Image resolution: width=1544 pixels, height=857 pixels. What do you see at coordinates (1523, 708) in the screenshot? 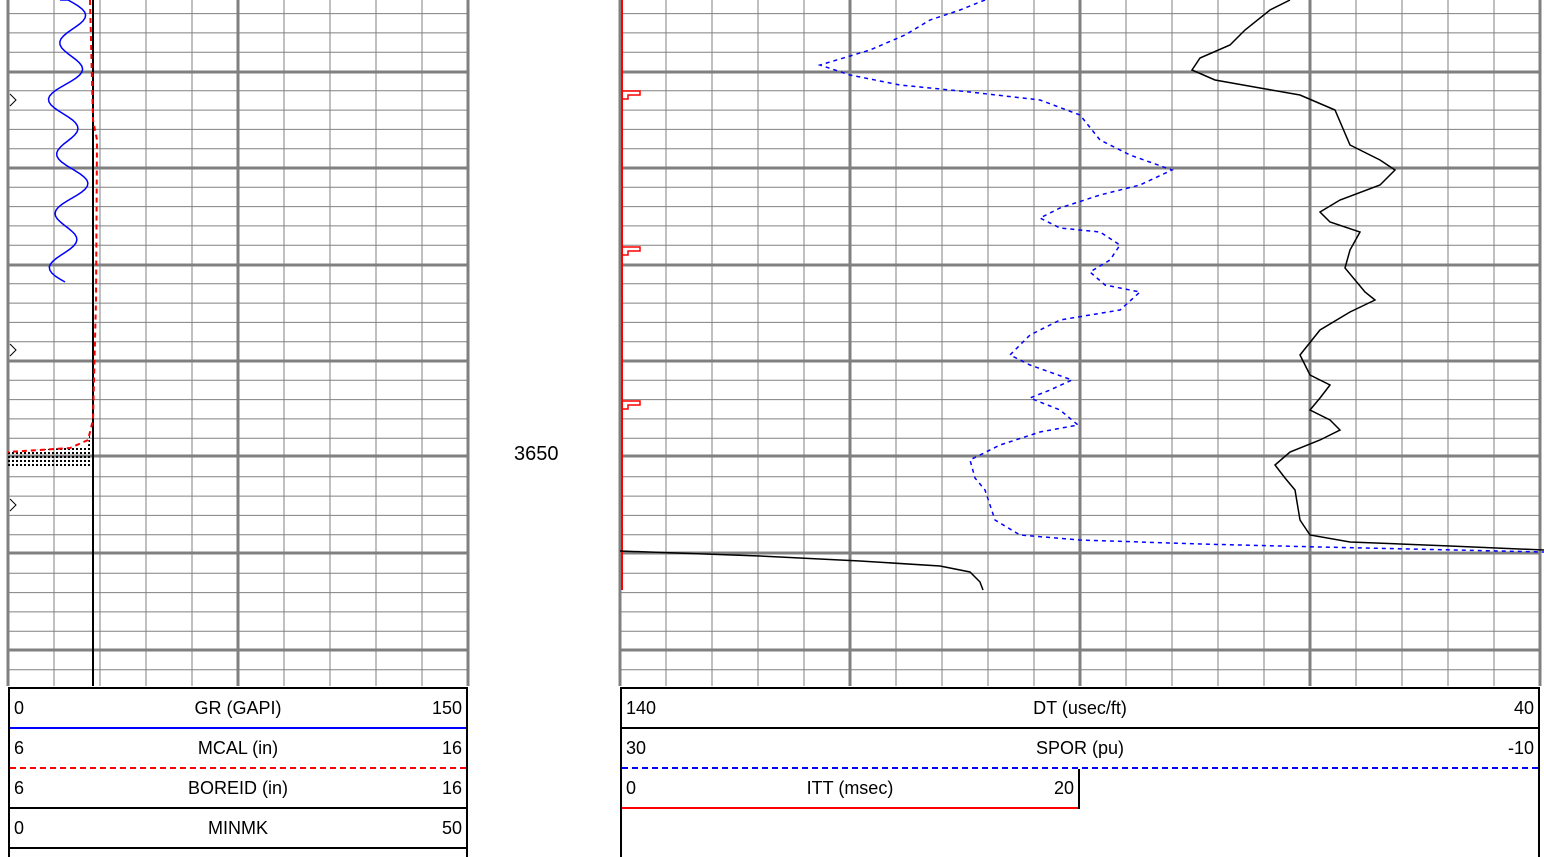
I see `dt-max: 40` at bounding box center [1523, 708].